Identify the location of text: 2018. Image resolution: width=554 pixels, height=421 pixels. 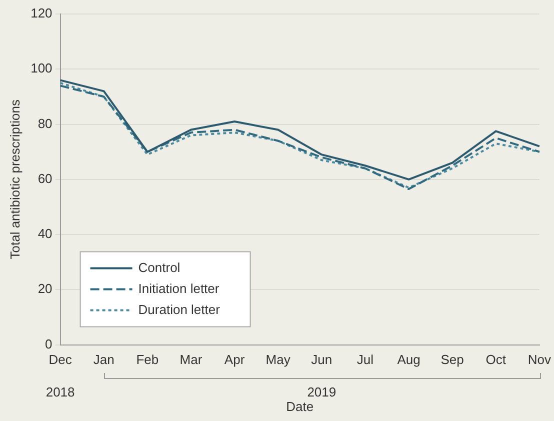
(60, 392).